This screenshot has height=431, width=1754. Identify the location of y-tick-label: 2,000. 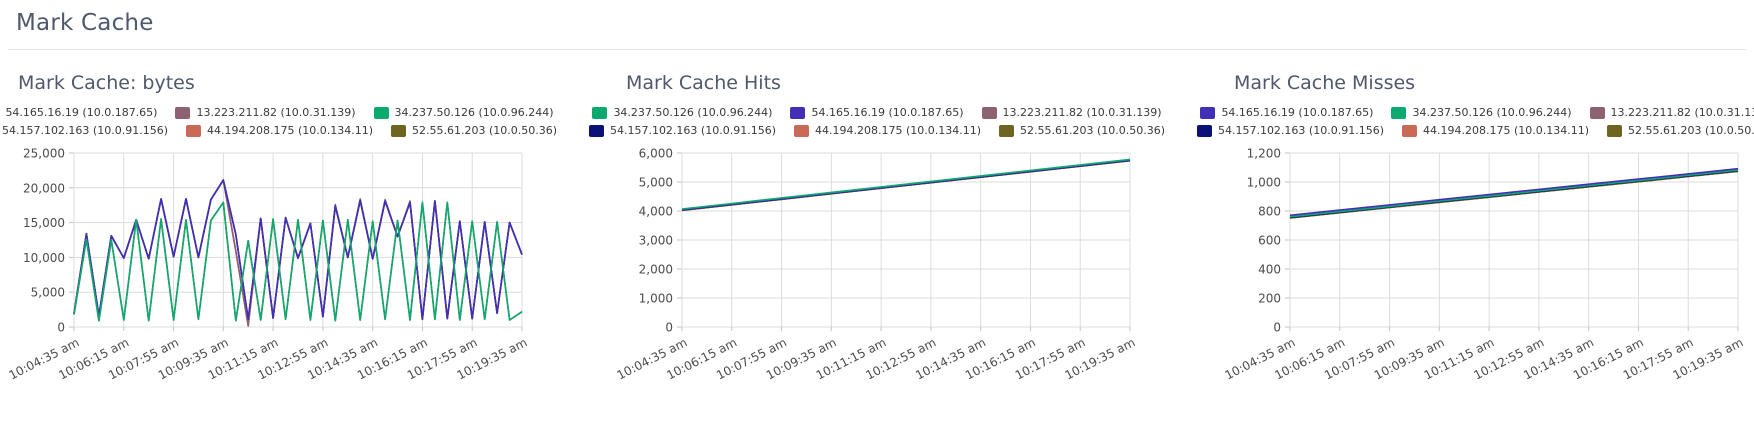
(656, 270).